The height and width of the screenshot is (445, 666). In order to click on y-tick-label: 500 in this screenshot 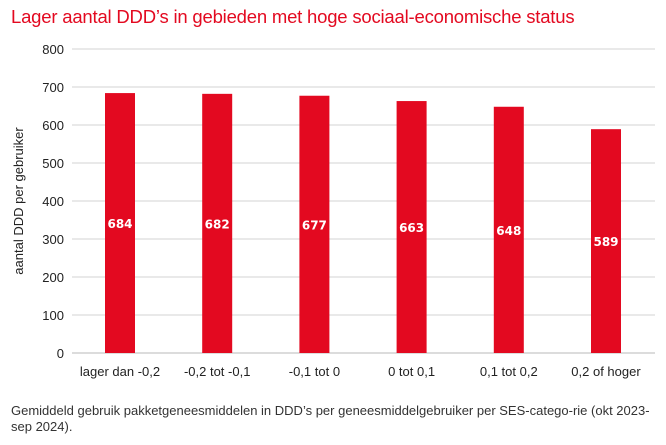, I will do `click(53, 163)`.